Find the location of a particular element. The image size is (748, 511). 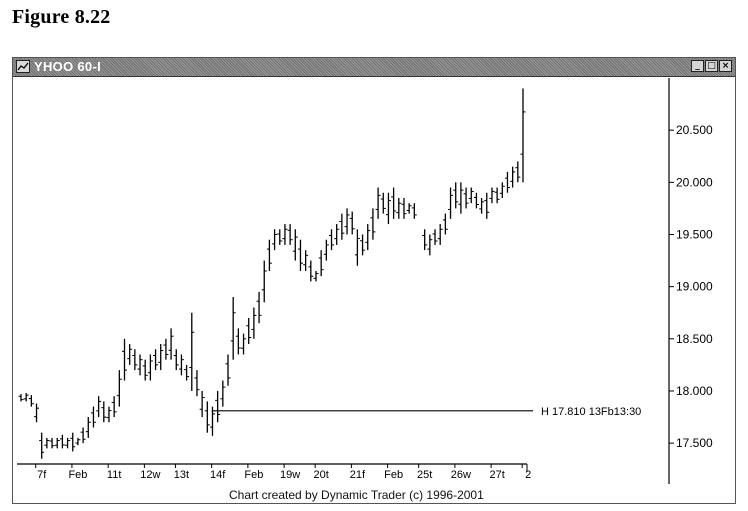

y-tick-label: 19.000 is located at coordinates (694, 287).